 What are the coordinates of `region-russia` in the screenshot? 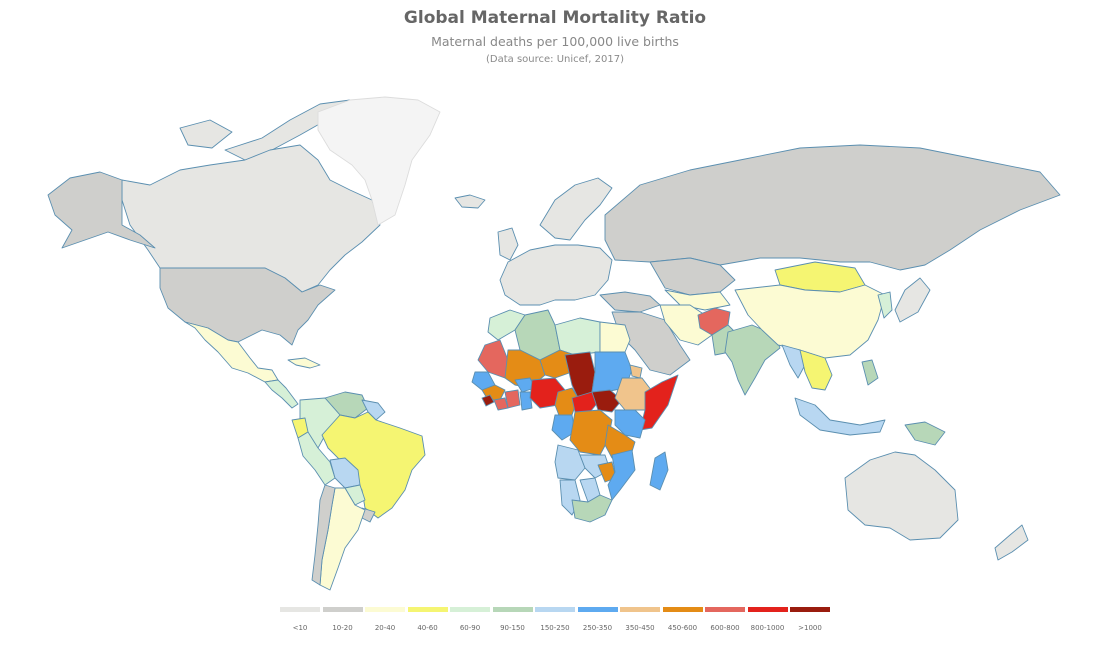 It's located at (832, 207).